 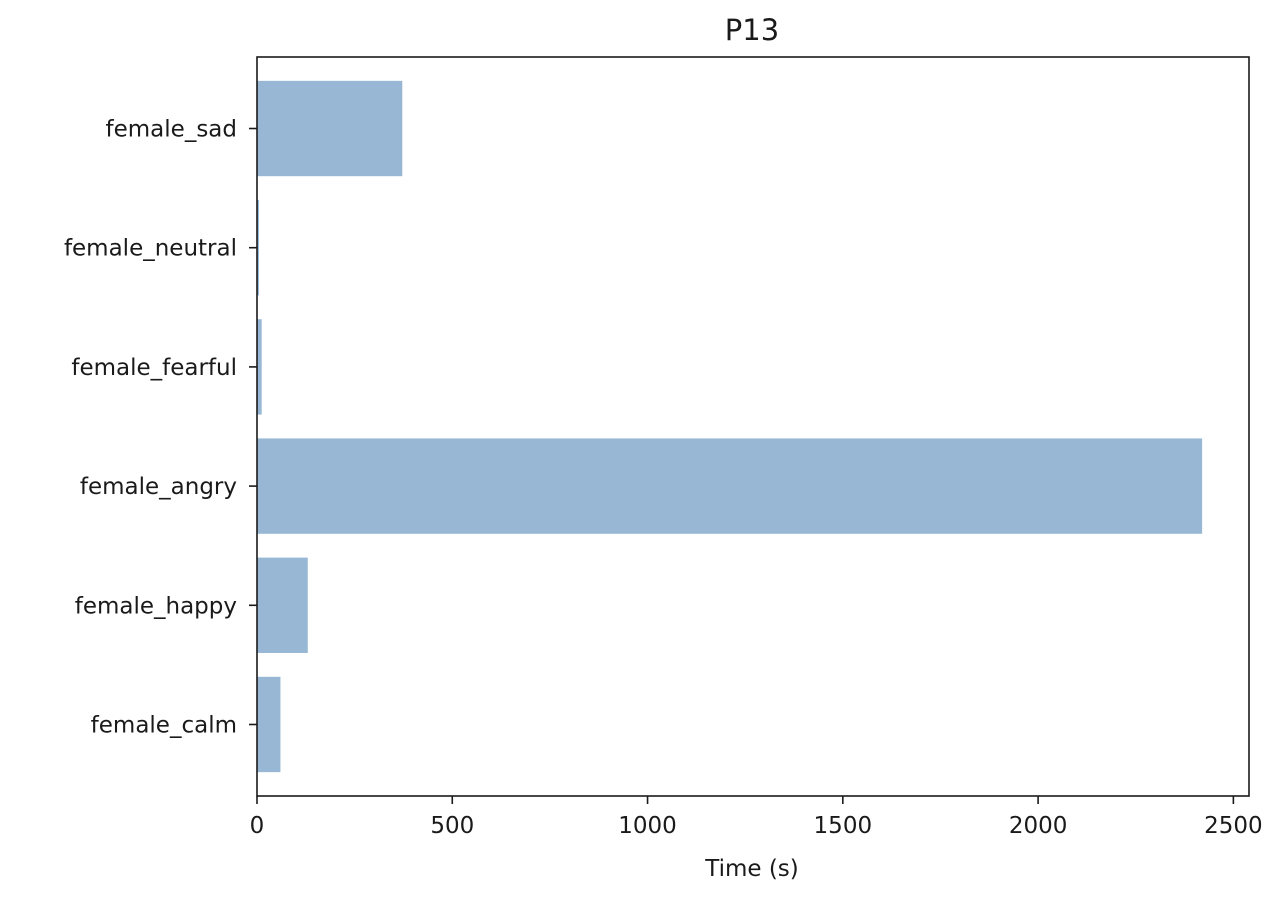 I want to click on x-tick-label: 0, so click(x=257, y=826).